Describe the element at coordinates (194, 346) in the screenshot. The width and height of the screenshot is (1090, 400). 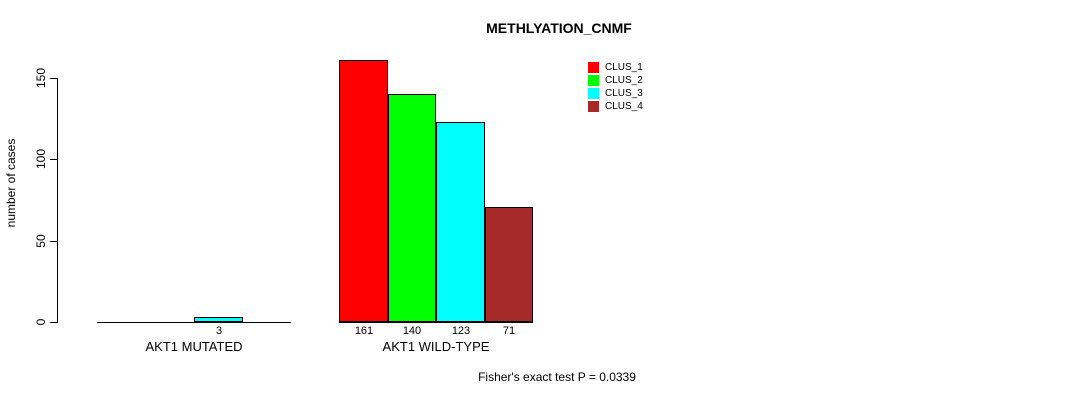
I see `x-group-label-akt1-mutated: AKT1 MUTATED` at that location.